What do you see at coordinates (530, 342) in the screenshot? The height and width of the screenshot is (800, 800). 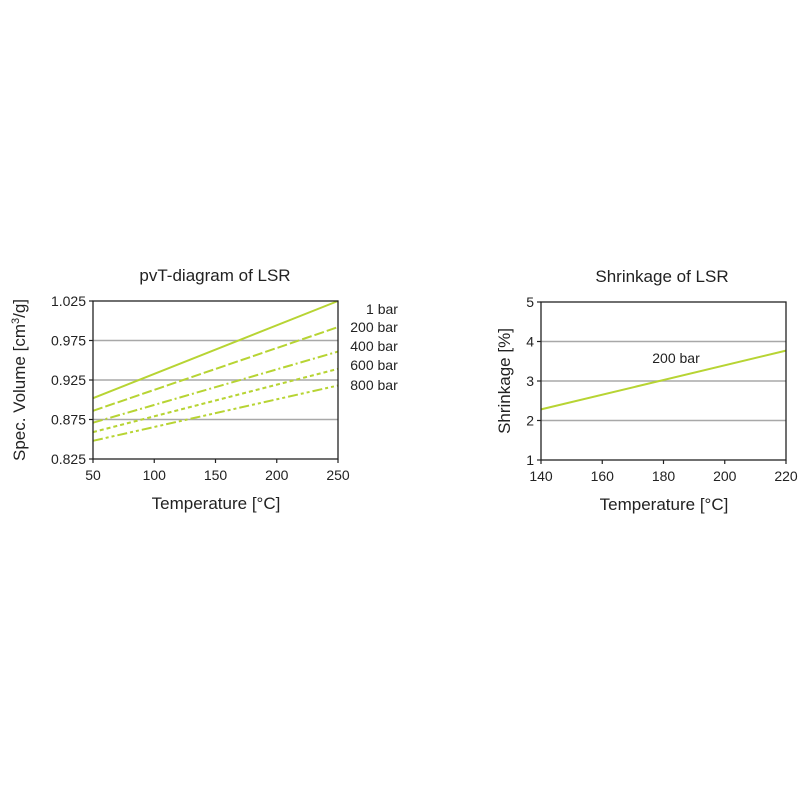 I see `shrinkage-y-tick-label: 4` at bounding box center [530, 342].